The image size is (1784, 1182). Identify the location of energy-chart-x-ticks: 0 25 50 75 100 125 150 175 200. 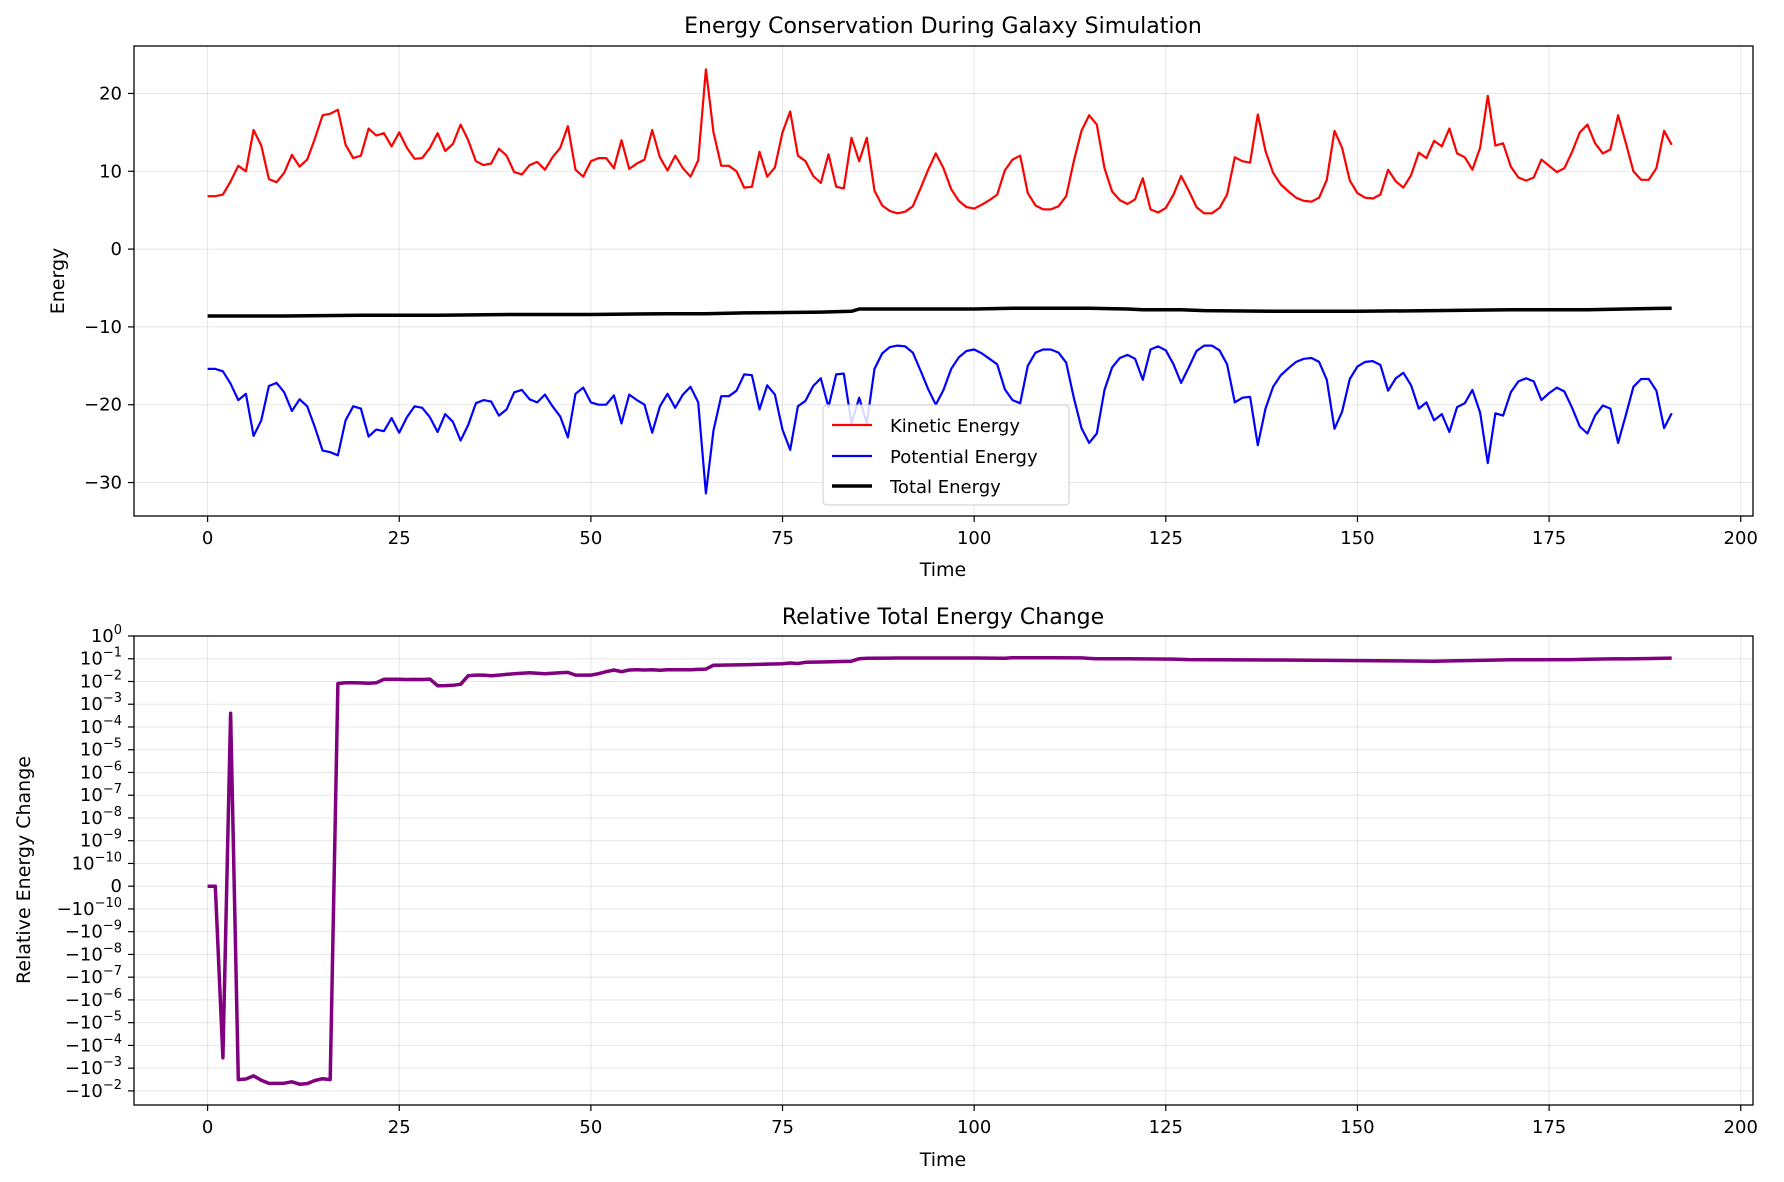
(980, 532).